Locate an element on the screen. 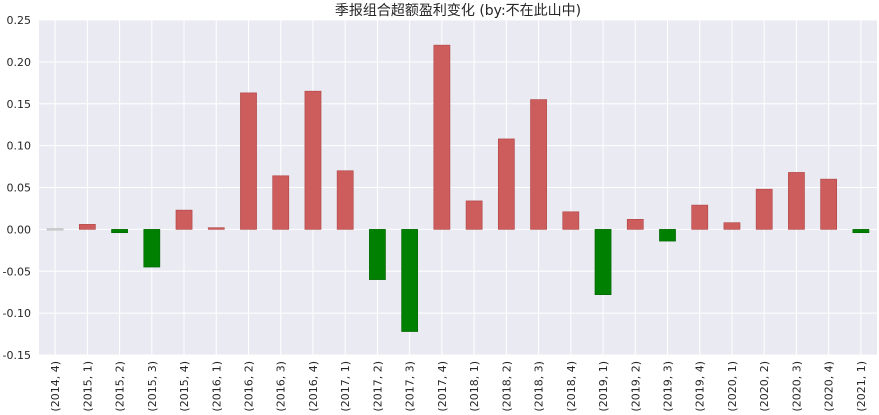 The width and height of the screenshot is (879, 415). y-axis-ticks: 0.25 0.20 0.15 0.10 0.05 0.00 -0.05 -0.10 -0.15 is located at coordinates (17, 188).